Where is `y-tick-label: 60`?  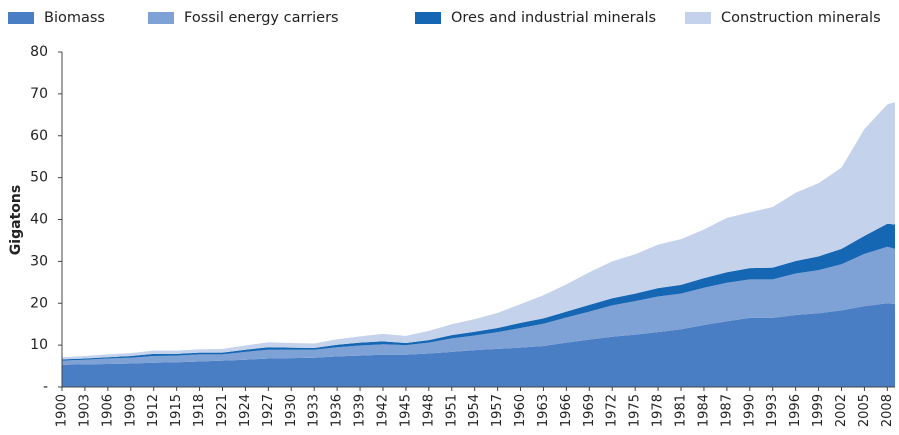
y-tick-label: 60 is located at coordinates (39, 136).